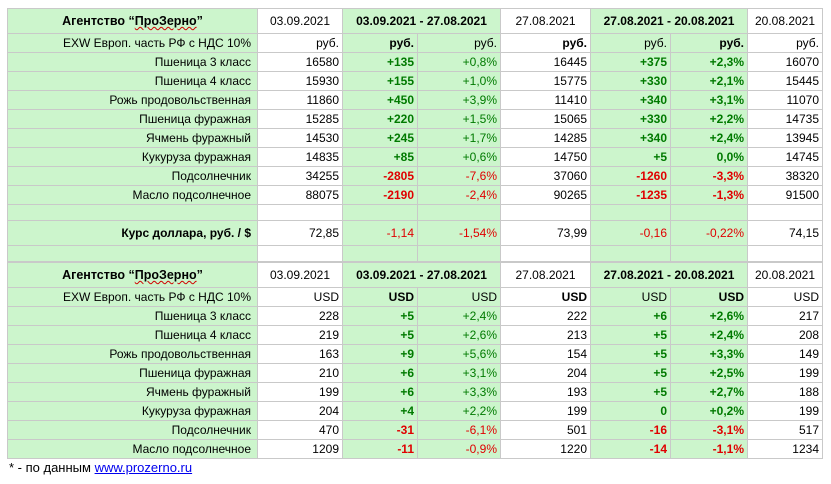  What do you see at coordinates (300, 373) in the screenshot?
I see `price-current: 210` at bounding box center [300, 373].